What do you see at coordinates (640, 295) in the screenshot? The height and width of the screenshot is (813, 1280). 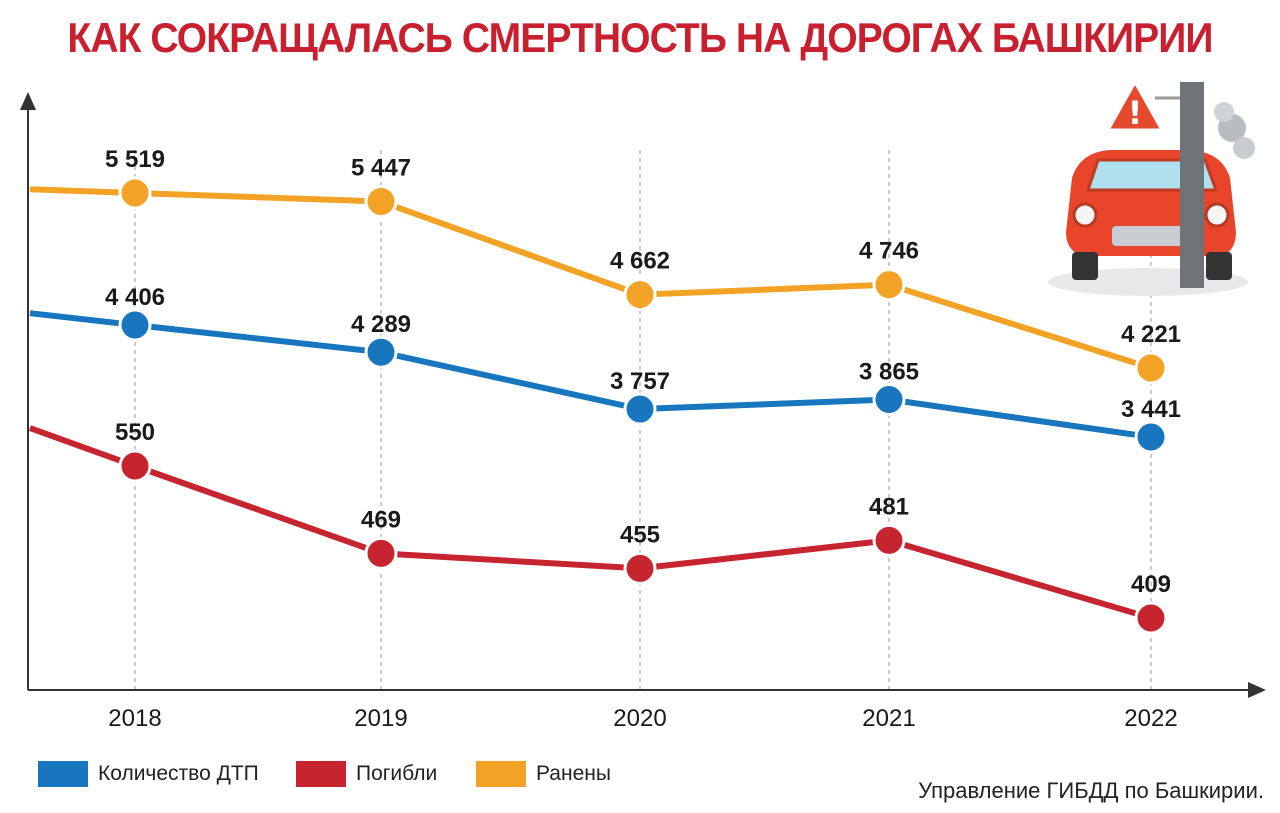 I see `point-injured-2020` at bounding box center [640, 295].